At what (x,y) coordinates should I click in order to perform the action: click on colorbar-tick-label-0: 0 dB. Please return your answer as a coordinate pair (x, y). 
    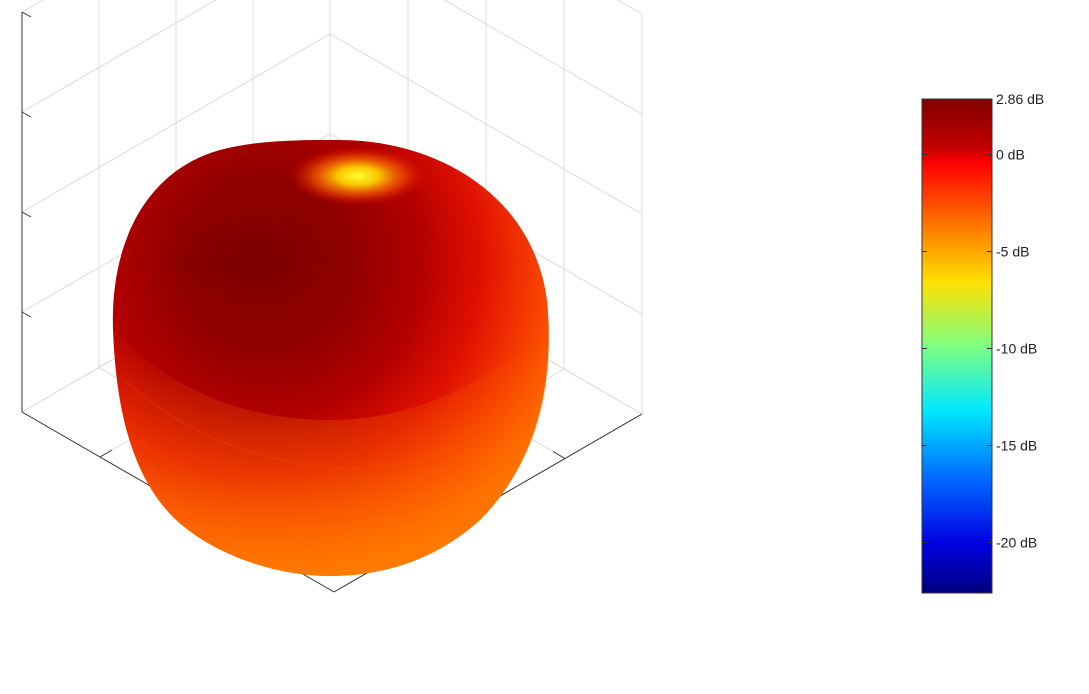
    Looking at the image, I should click on (1010, 154).